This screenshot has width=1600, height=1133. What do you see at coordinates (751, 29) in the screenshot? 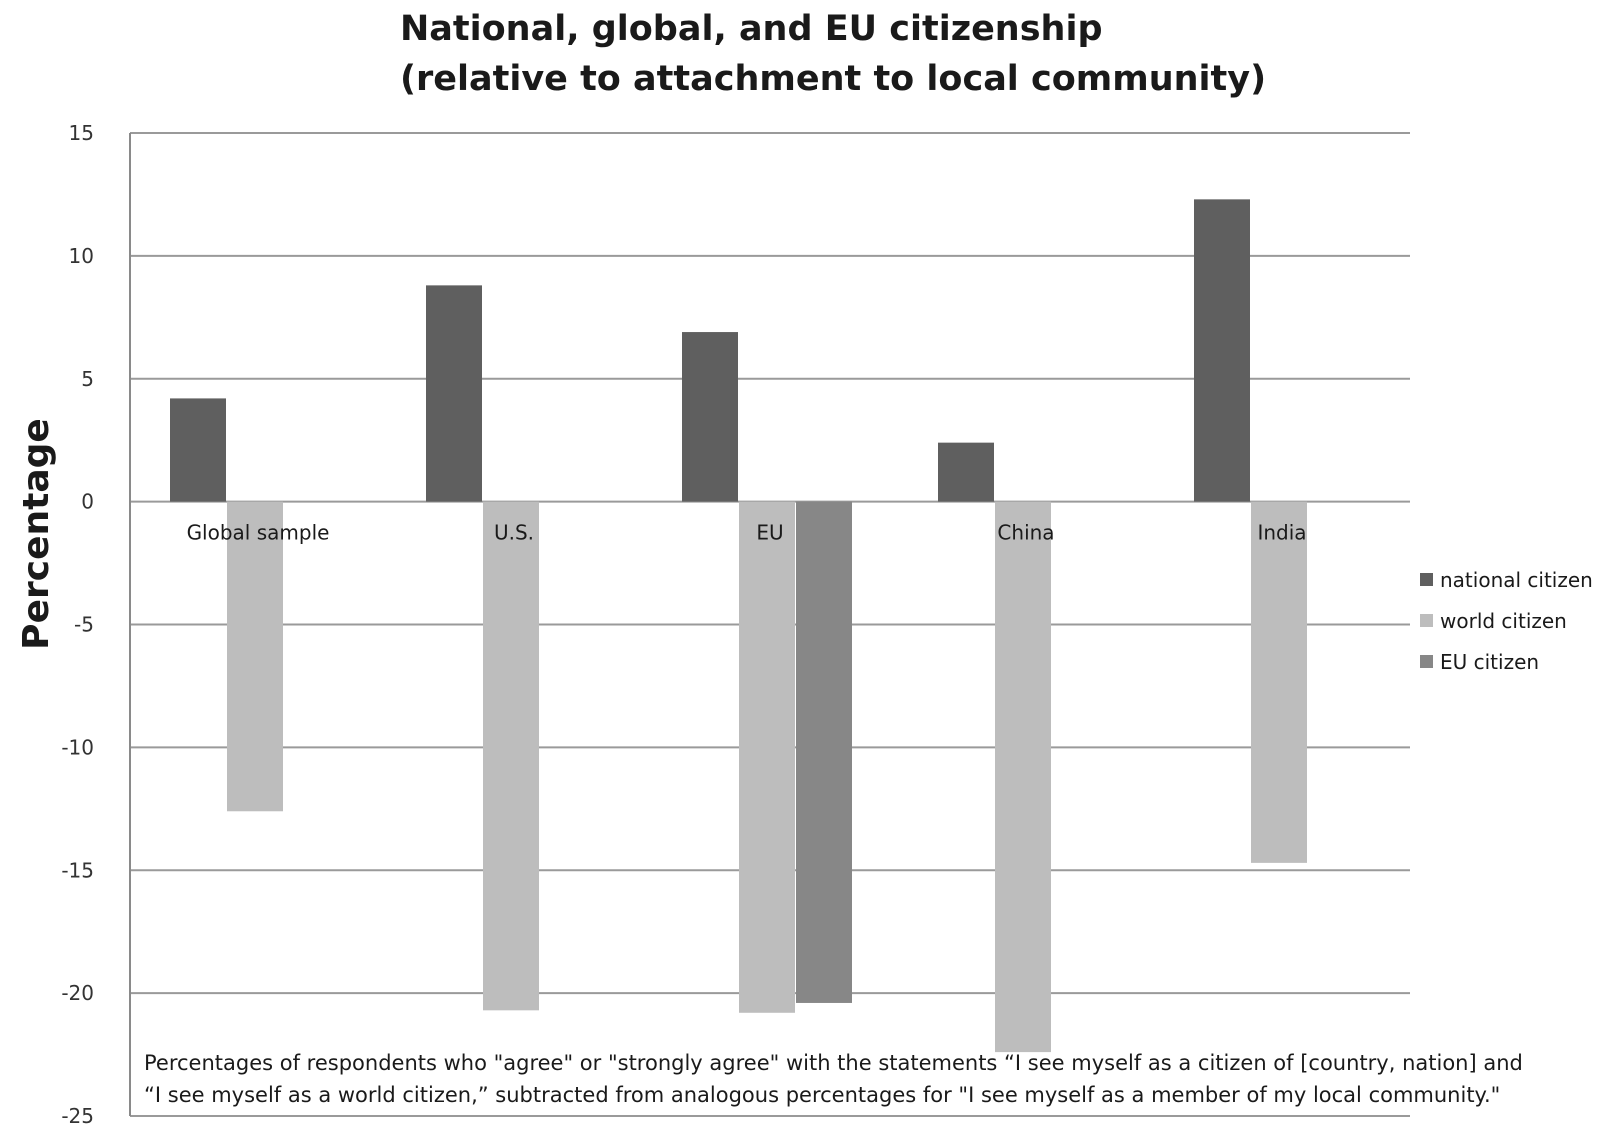
I see `chart-title-line-1: National, global, and EU citizenship` at bounding box center [751, 29].